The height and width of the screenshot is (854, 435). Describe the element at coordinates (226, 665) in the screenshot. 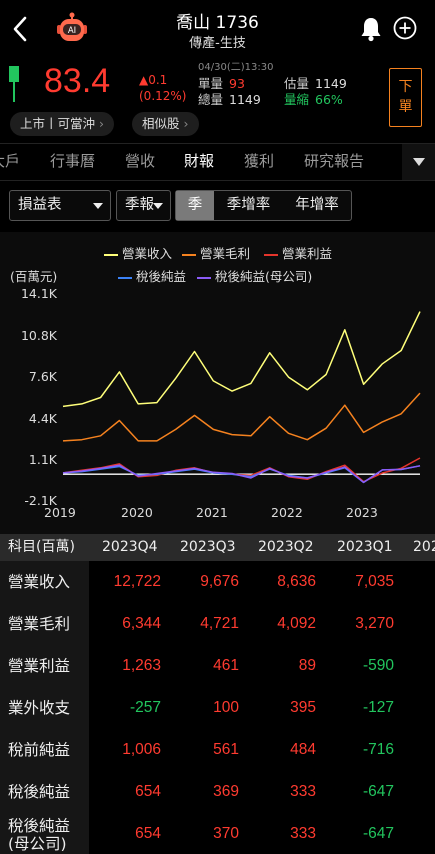

I see `table-cell: 461` at that location.